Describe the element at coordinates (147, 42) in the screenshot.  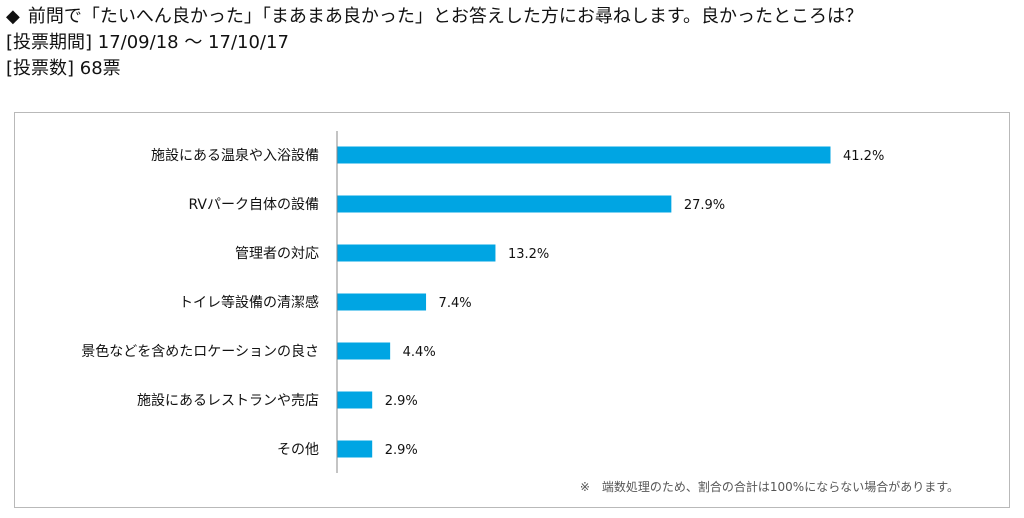
I see `voting-period: [投票期間] 17/09/18 〜 17/10/17` at that location.